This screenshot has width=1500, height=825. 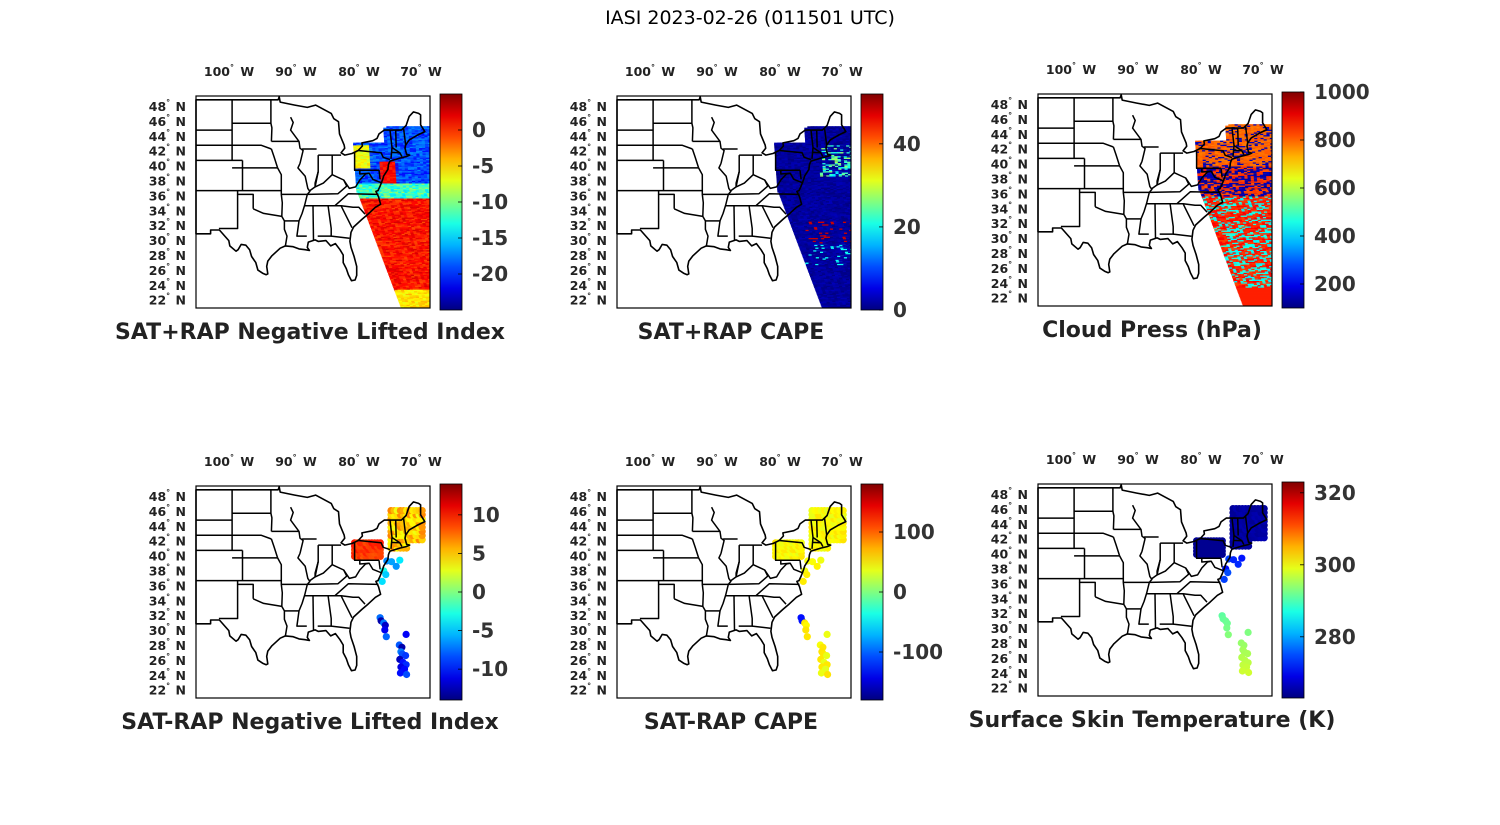 What do you see at coordinates (1152, 330) in the screenshot?
I see `panel-title: Cloud Press (hPa)` at bounding box center [1152, 330].